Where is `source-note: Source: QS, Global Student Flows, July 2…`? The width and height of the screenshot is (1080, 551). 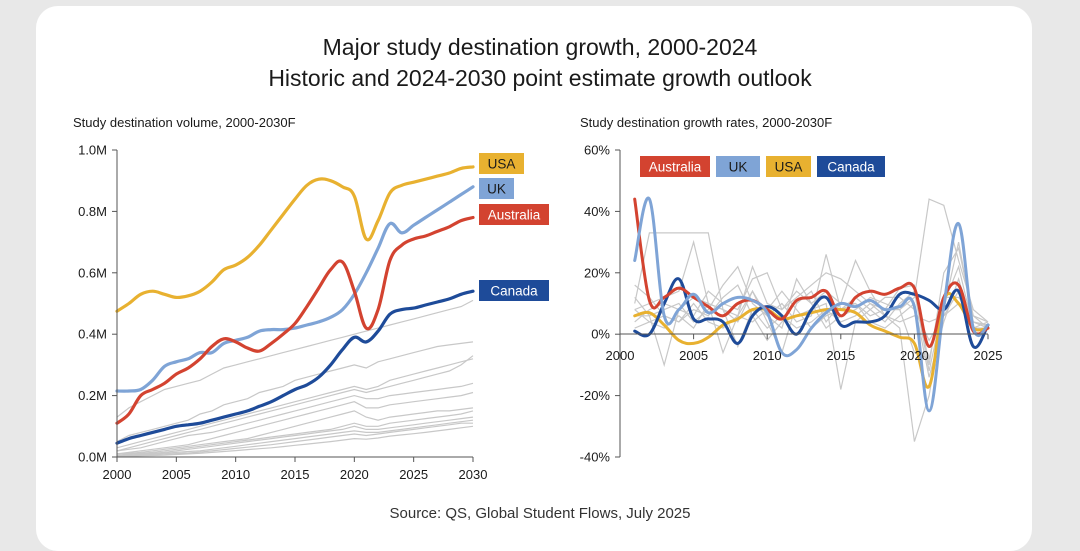
source-note: Source: QS, Global Student Flows, July 2… is located at coordinates (540, 513).